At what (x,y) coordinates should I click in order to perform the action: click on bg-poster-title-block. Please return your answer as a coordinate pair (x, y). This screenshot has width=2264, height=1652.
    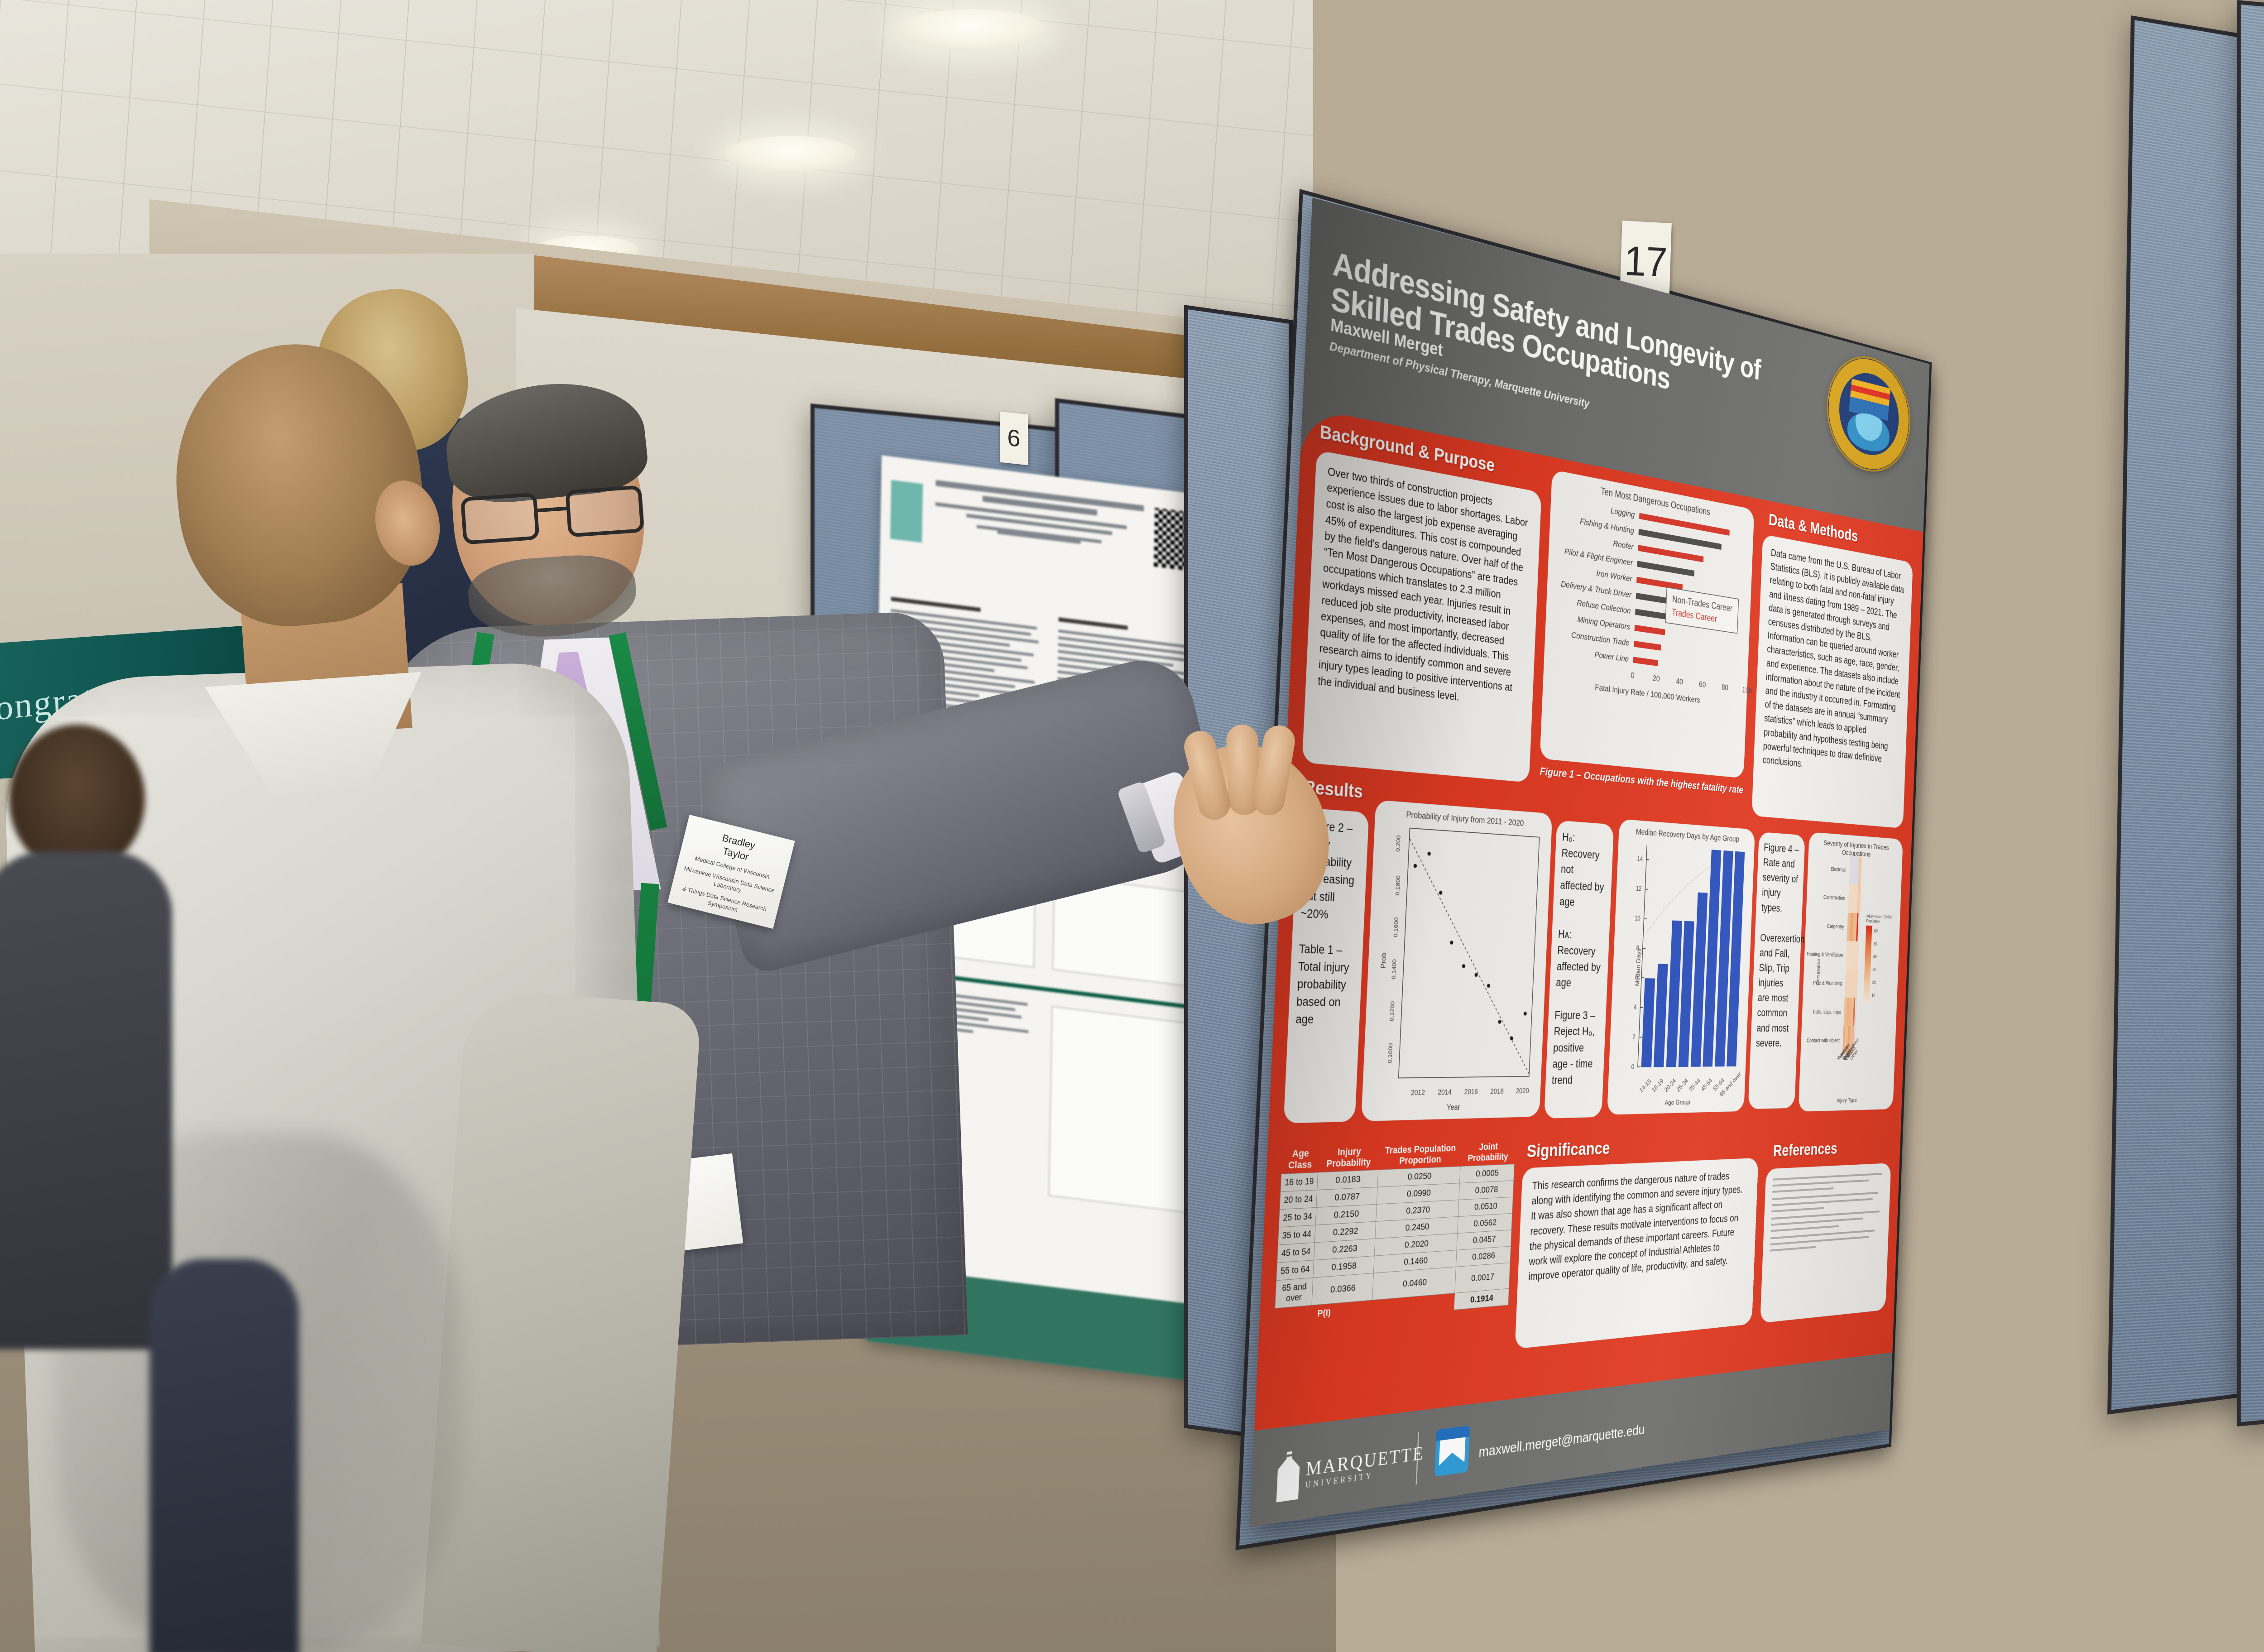
    Looking at the image, I should click on (1039, 516).